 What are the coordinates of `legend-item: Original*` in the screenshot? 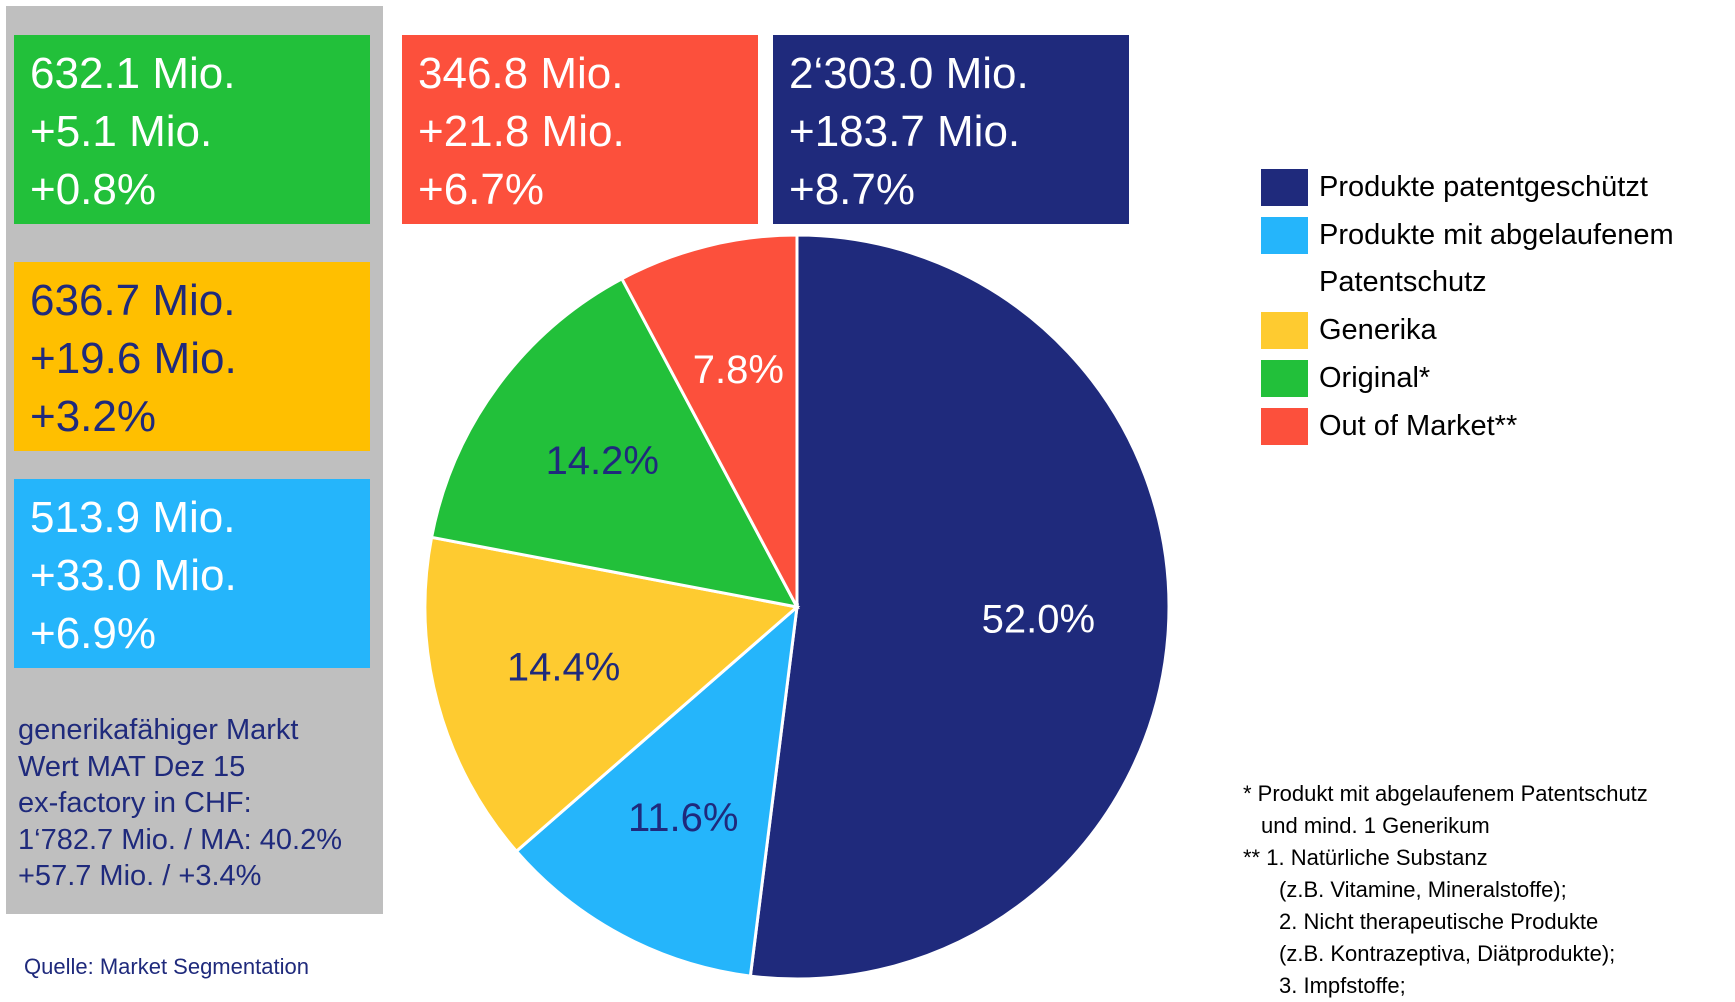 It's located at (1490, 379).